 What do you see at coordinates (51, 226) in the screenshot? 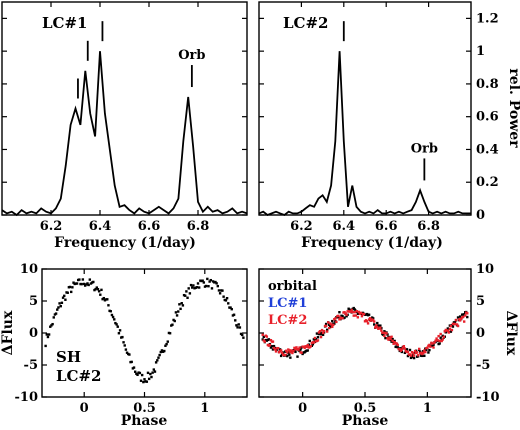
I see `x-tick-label: 6.2` at bounding box center [51, 226].